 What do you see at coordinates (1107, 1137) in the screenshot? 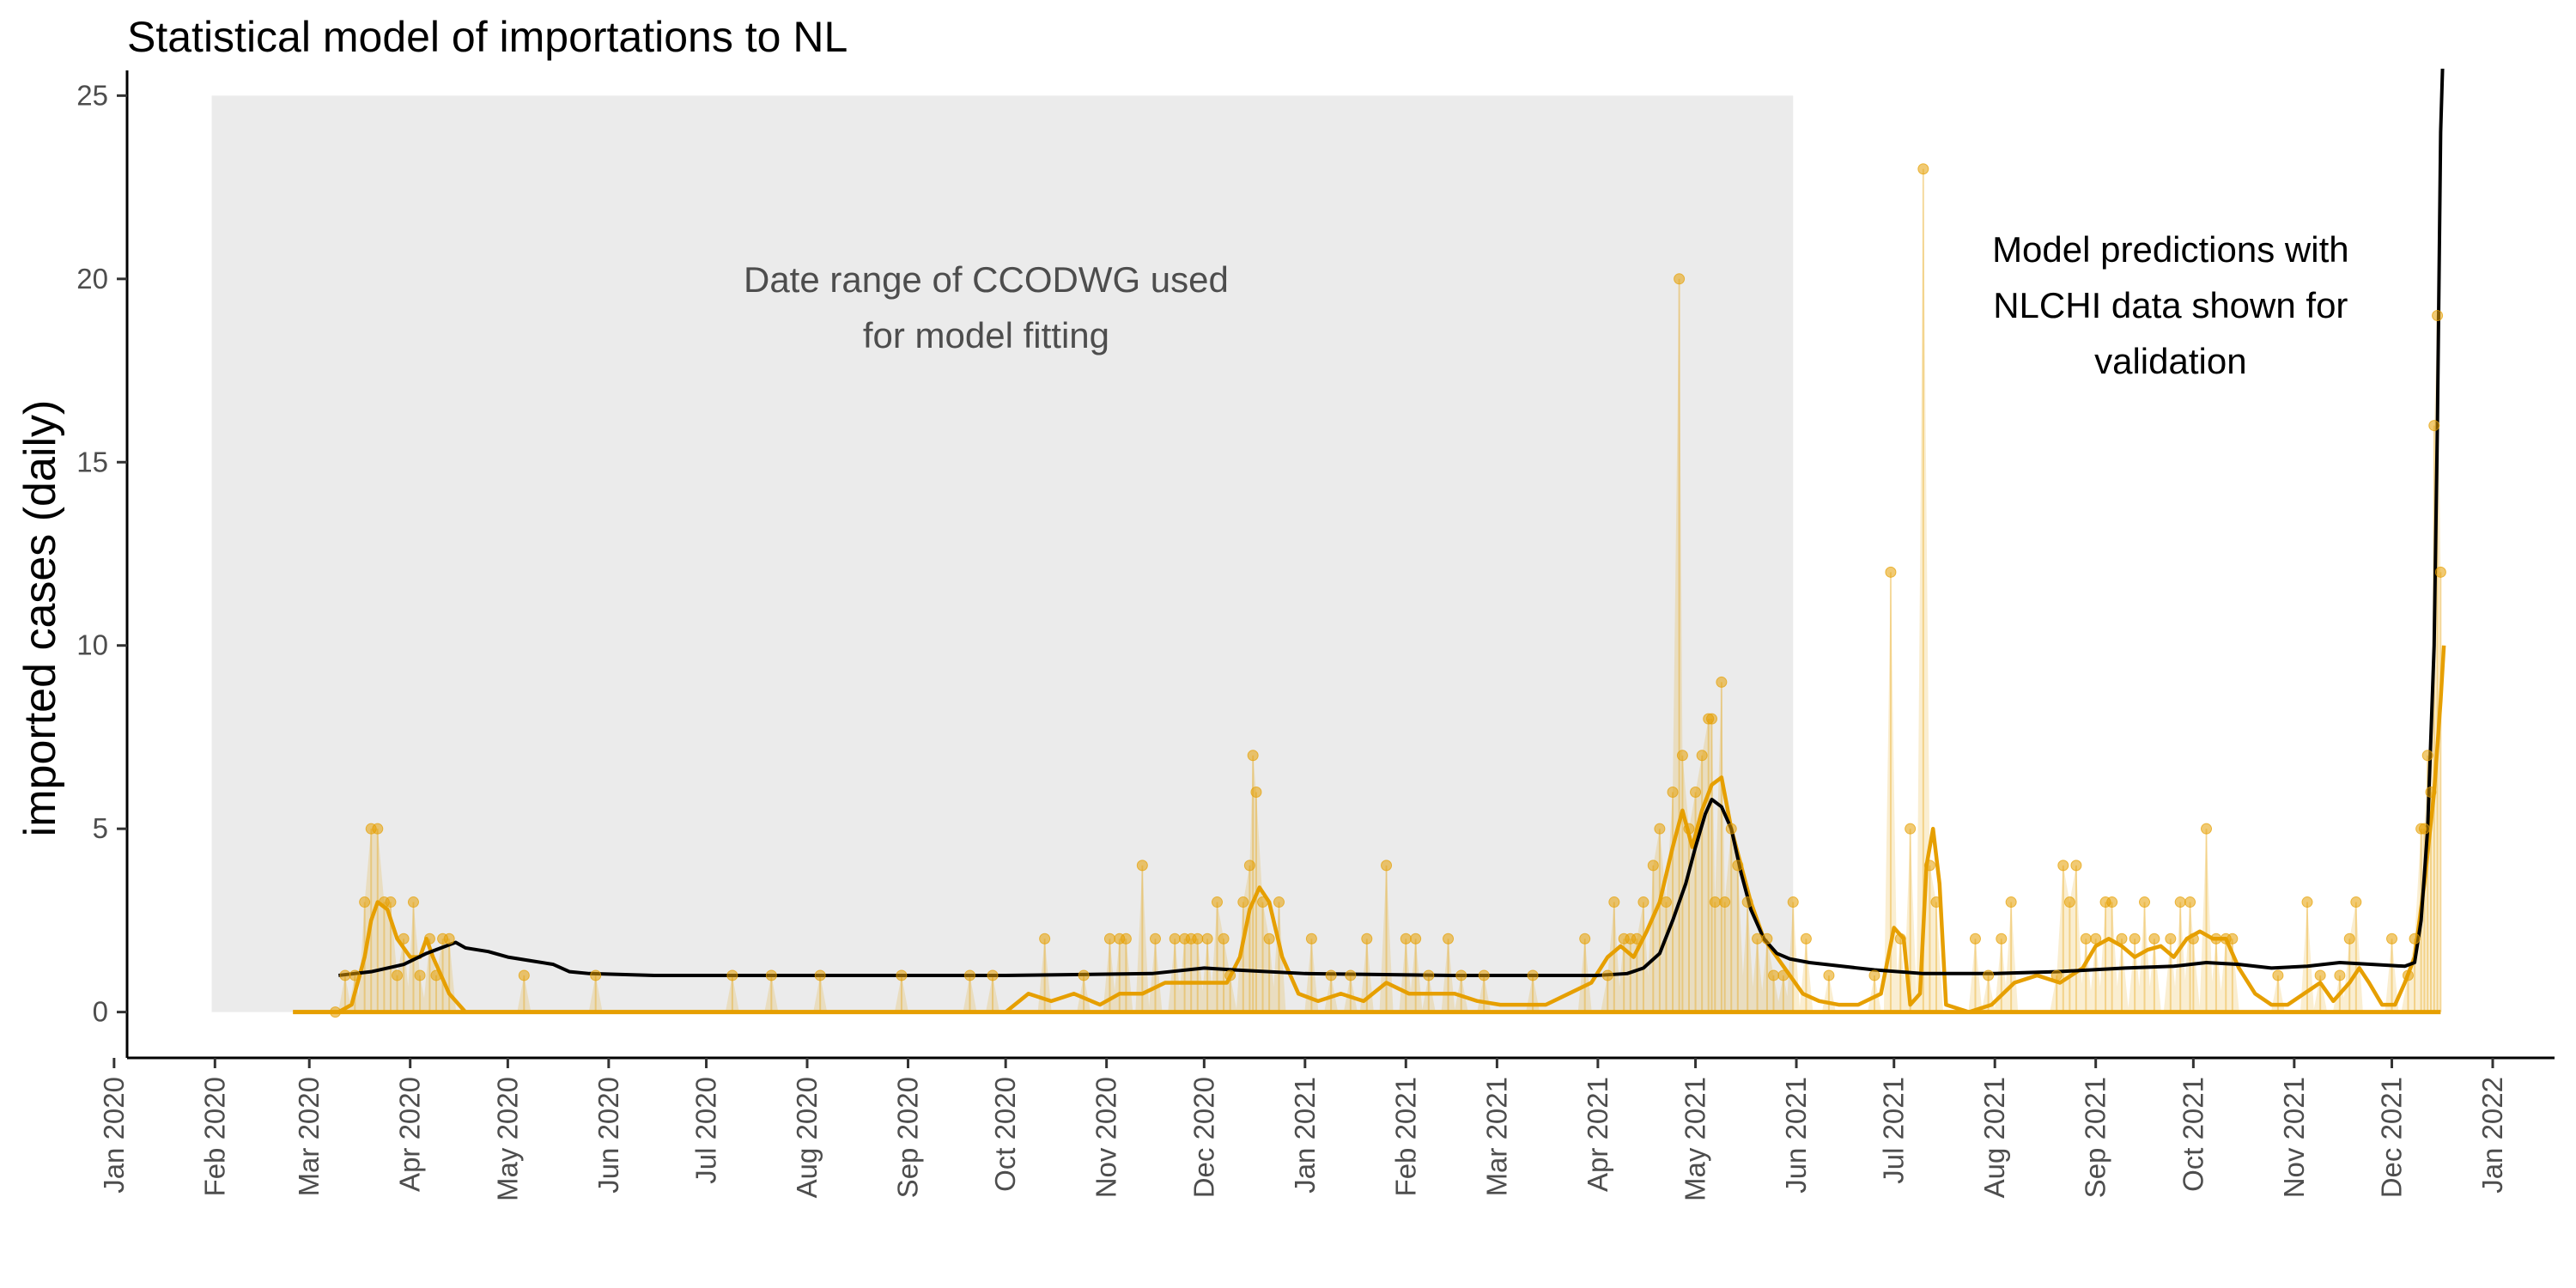
I see `x-tick-label: Nov 2020` at bounding box center [1107, 1137].